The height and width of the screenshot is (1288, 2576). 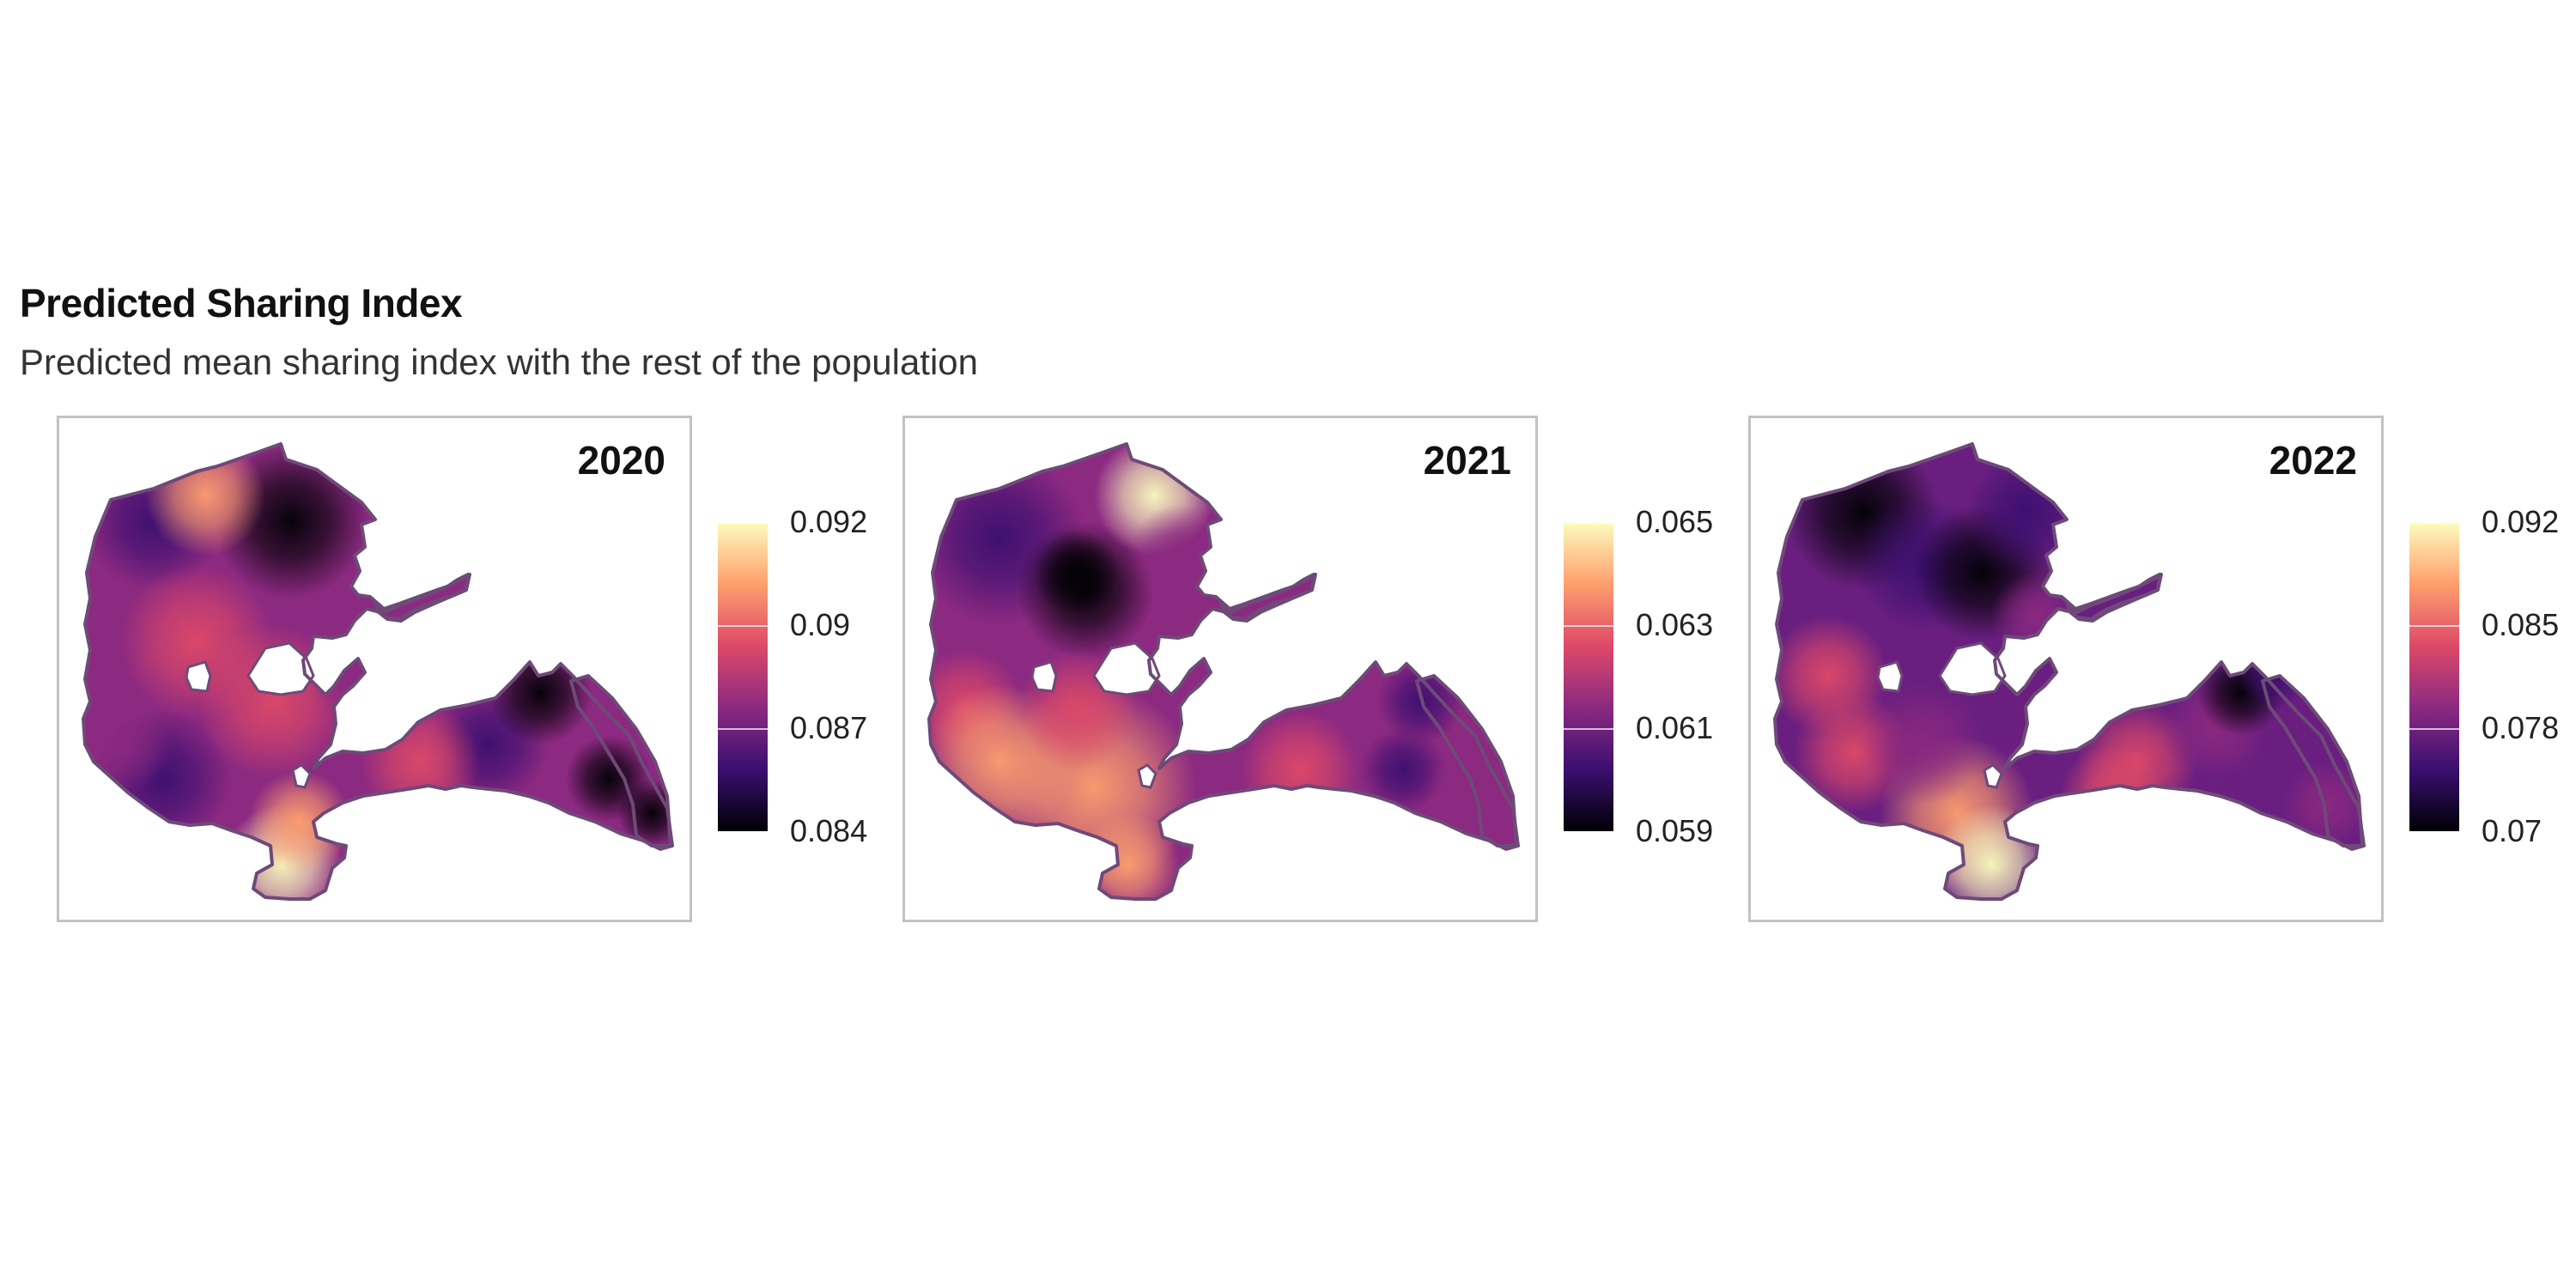 What do you see at coordinates (2513, 830) in the screenshot?
I see `legend-tick-label: 0.07` at bounding box center [2513, 830].